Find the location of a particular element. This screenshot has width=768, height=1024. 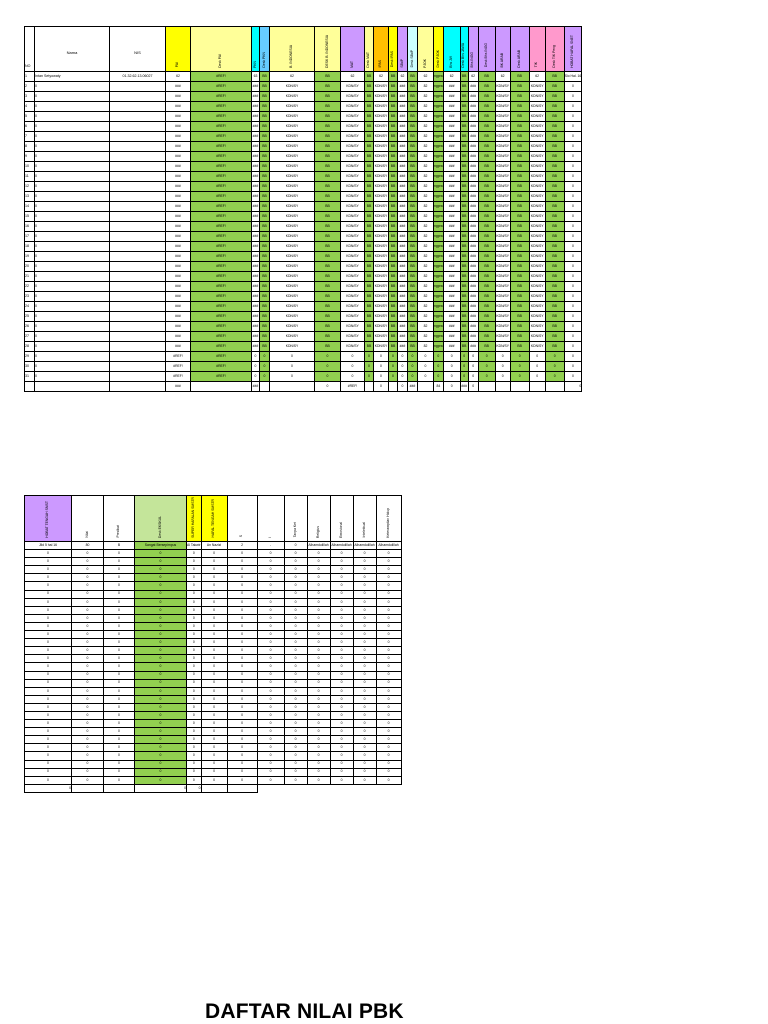

desk-ekskul-value: 0 is located at coordinates (160, 699).